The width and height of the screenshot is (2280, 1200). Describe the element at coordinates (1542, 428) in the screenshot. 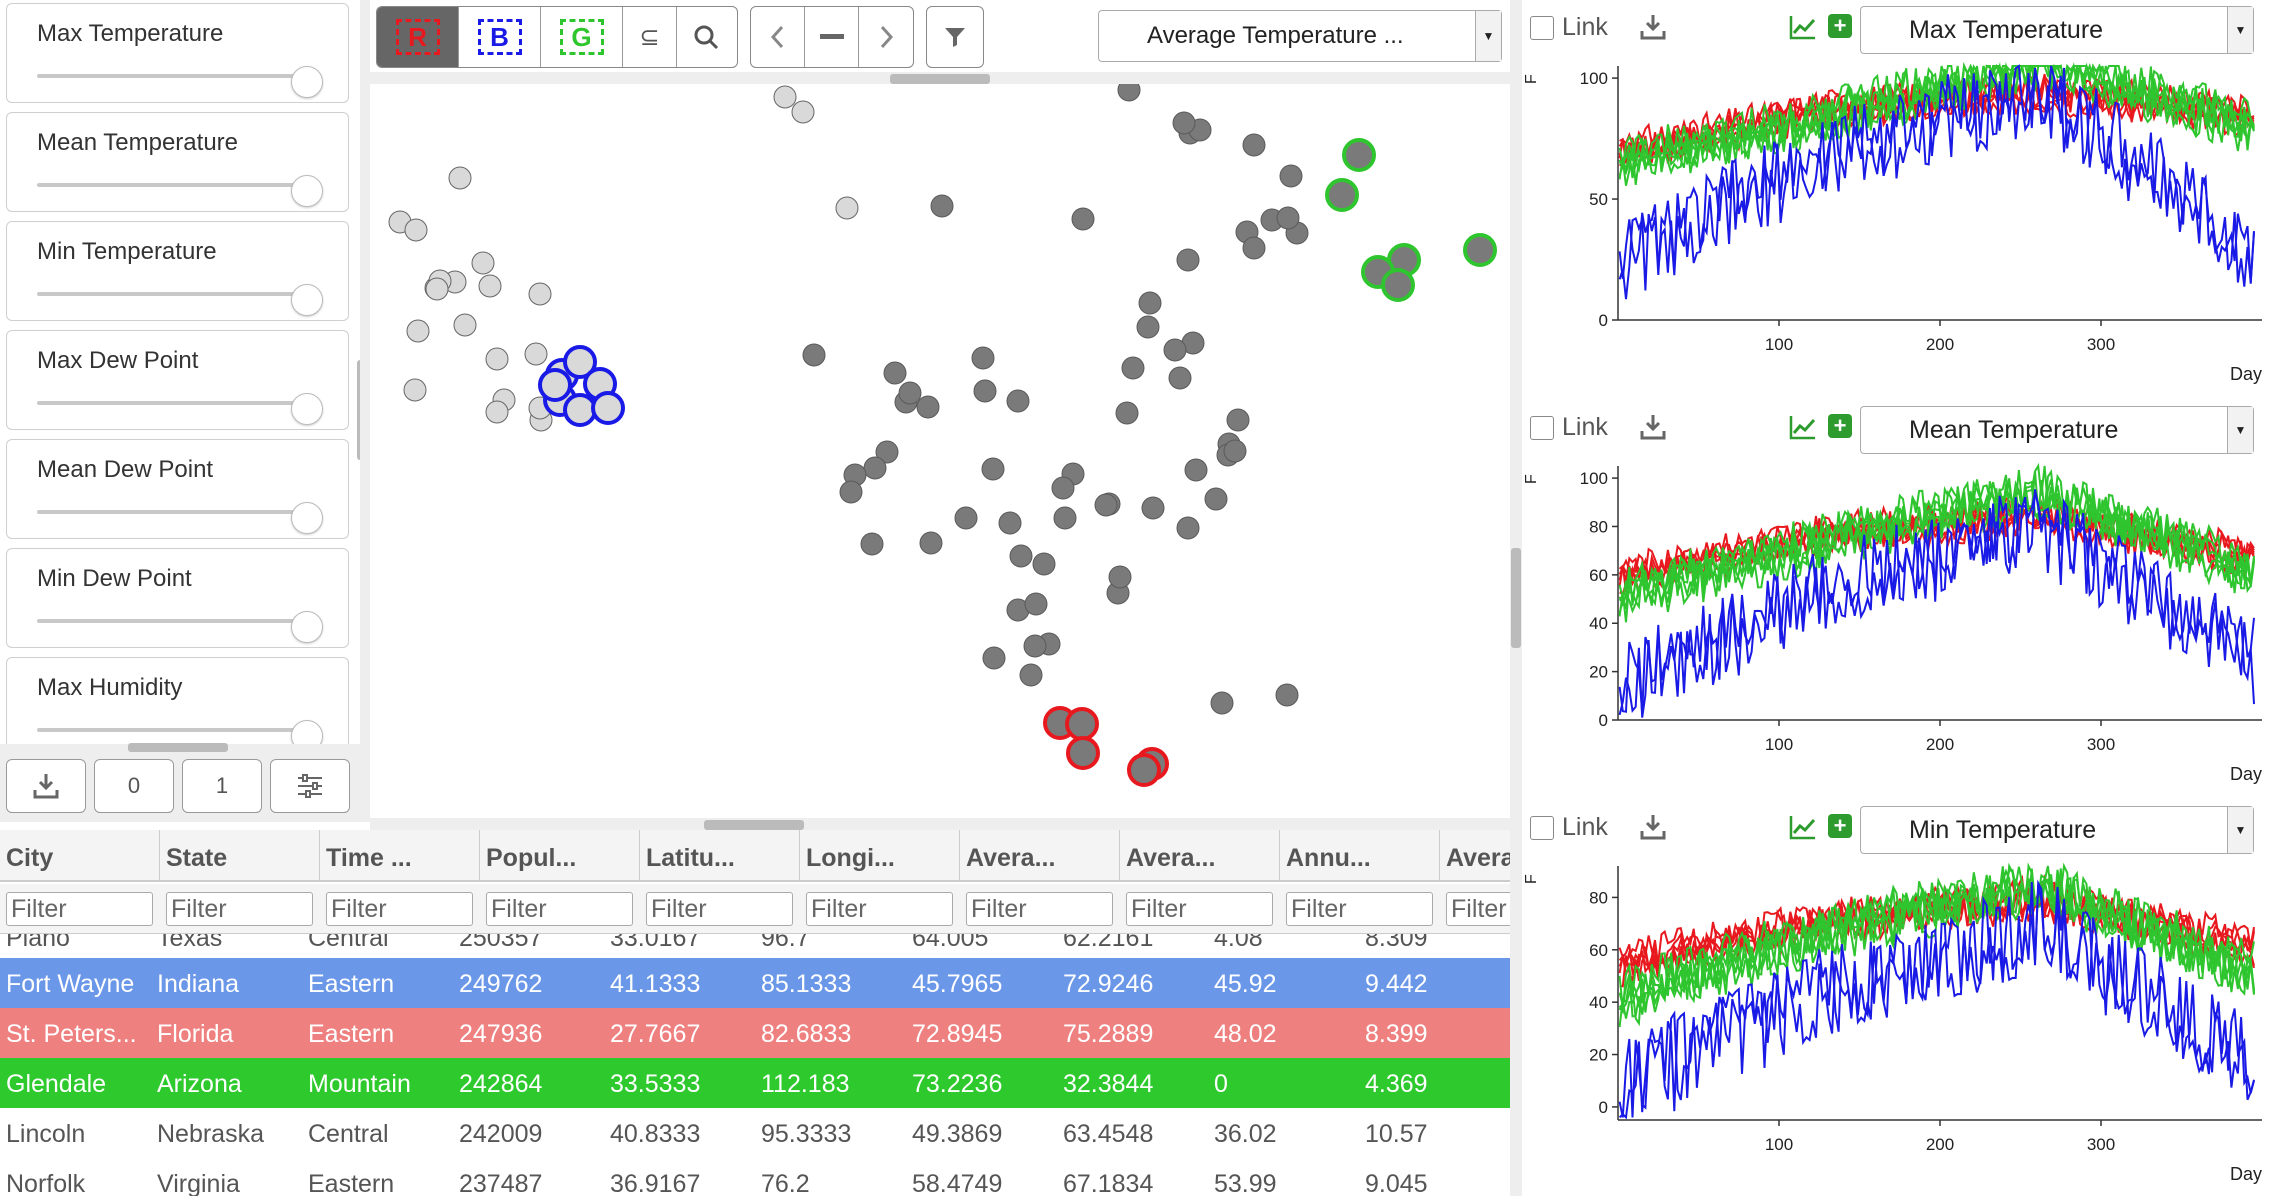

I see `link-checkbox` at that location.